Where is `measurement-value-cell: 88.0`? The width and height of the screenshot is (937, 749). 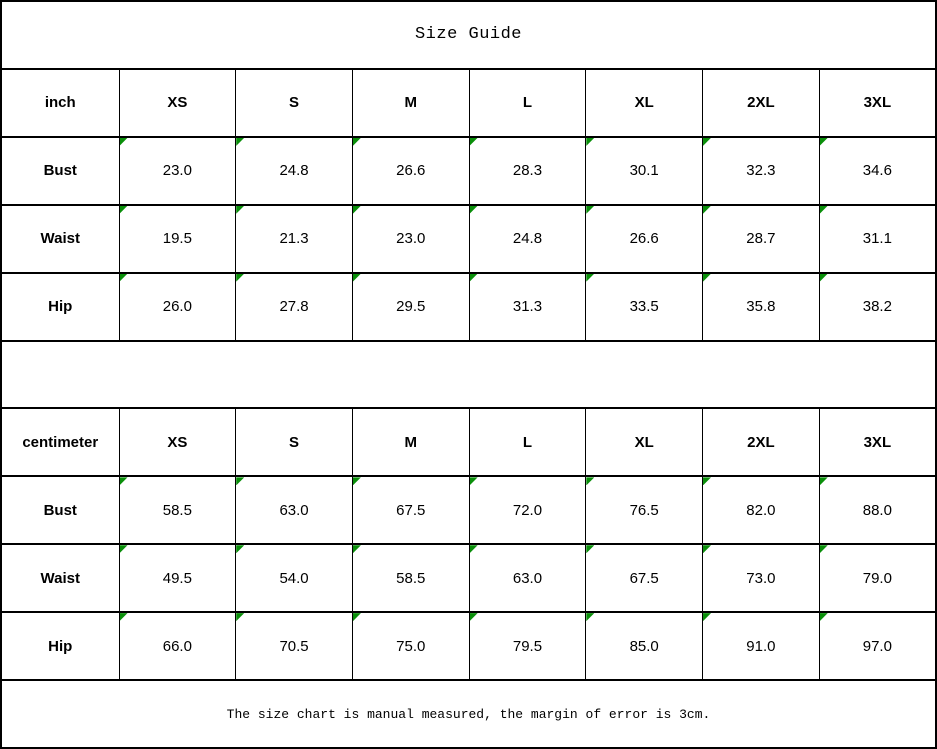
measurement-value-cell: 88.0 is located at coordinates (877, 510).